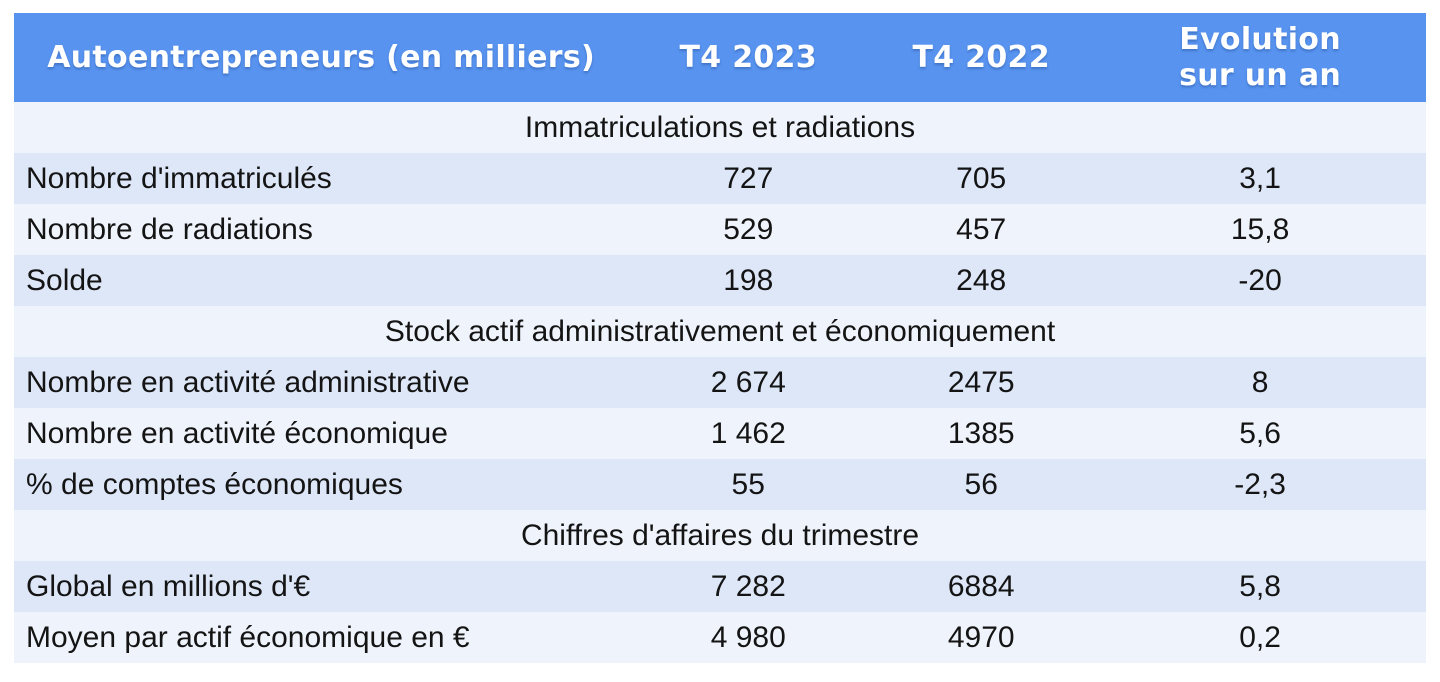 The image size is (1440, 682). I want to click on value-cell-t4-2022: 2475, so click(981, 382).